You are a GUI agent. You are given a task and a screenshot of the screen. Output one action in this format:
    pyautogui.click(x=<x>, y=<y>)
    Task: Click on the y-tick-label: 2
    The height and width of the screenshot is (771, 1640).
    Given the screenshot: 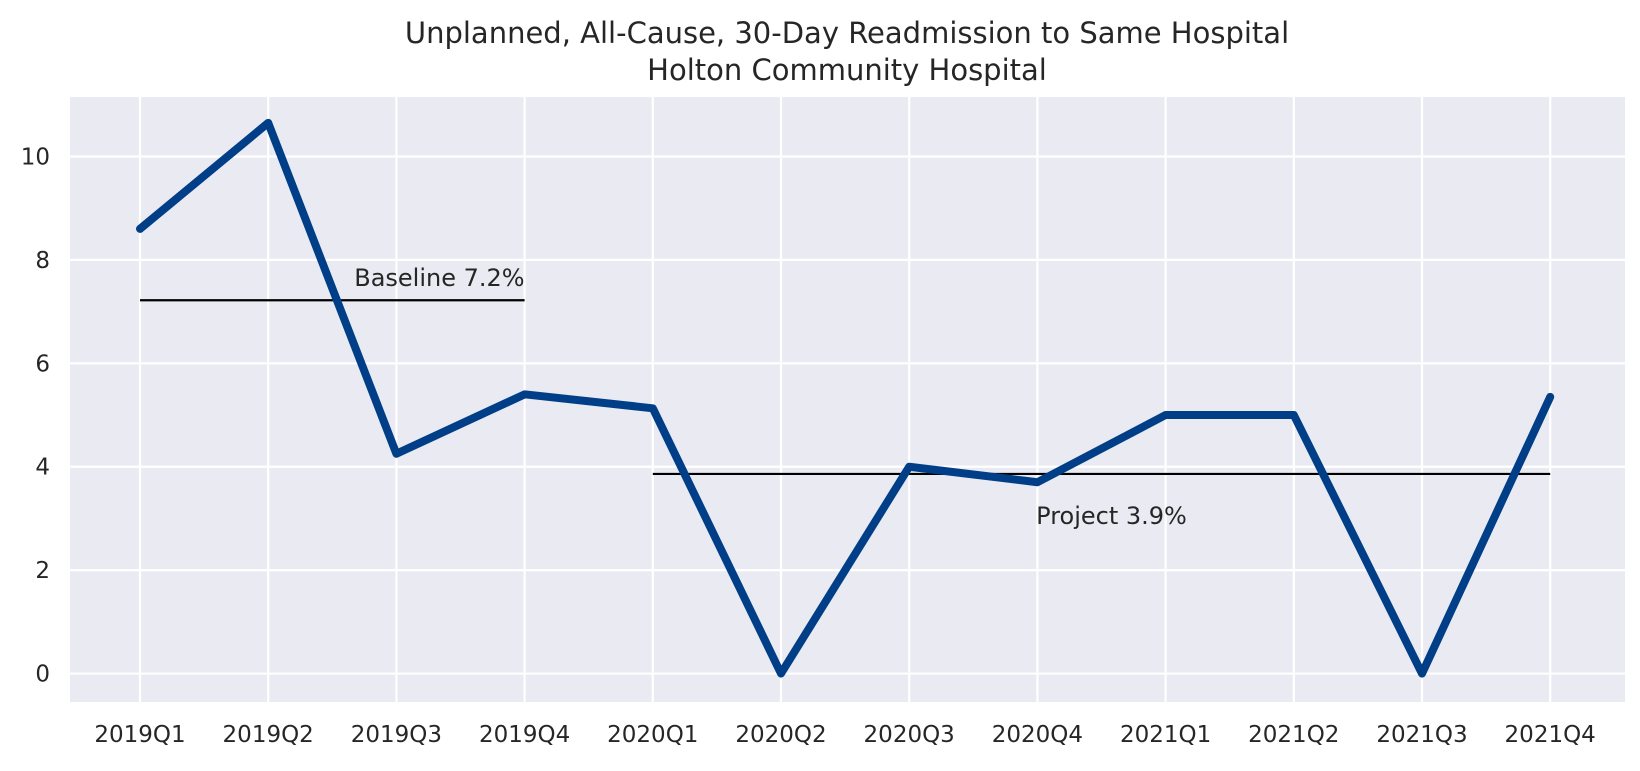 What is the action you would take?
    pyautogui.click(x=42, y=571)
    